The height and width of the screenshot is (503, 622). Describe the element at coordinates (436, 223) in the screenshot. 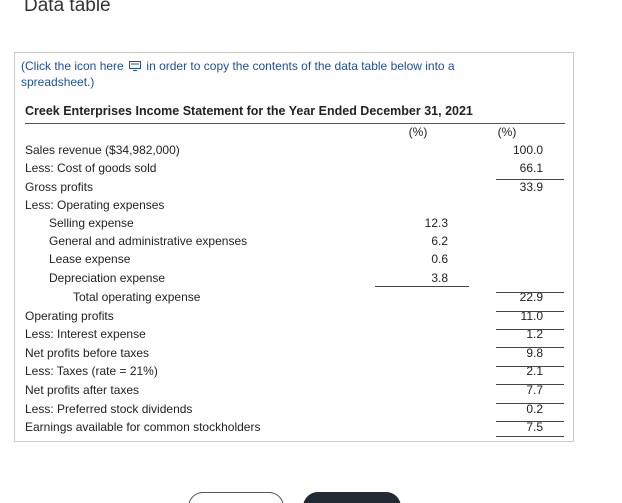

I see `row-value-col1: 12.3` at that location.